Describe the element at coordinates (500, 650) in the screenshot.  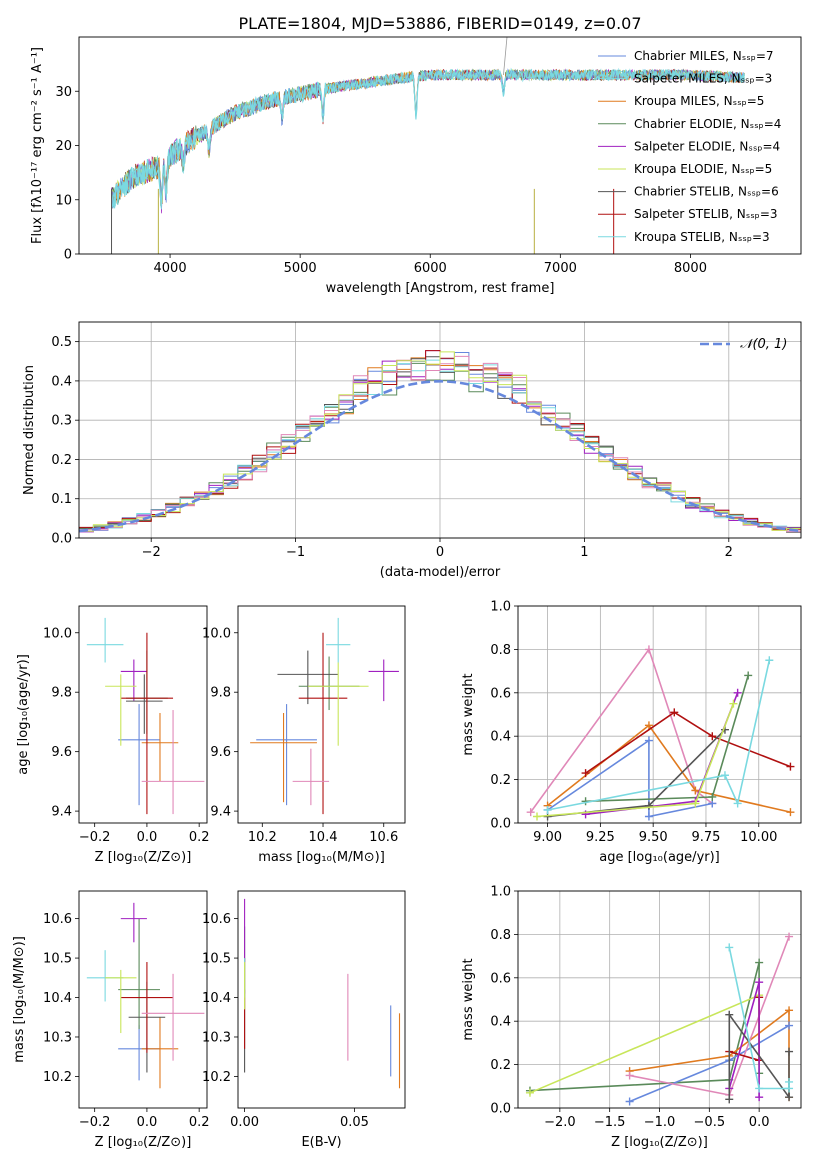
I see `y-tick-label: 0.8` at that location.